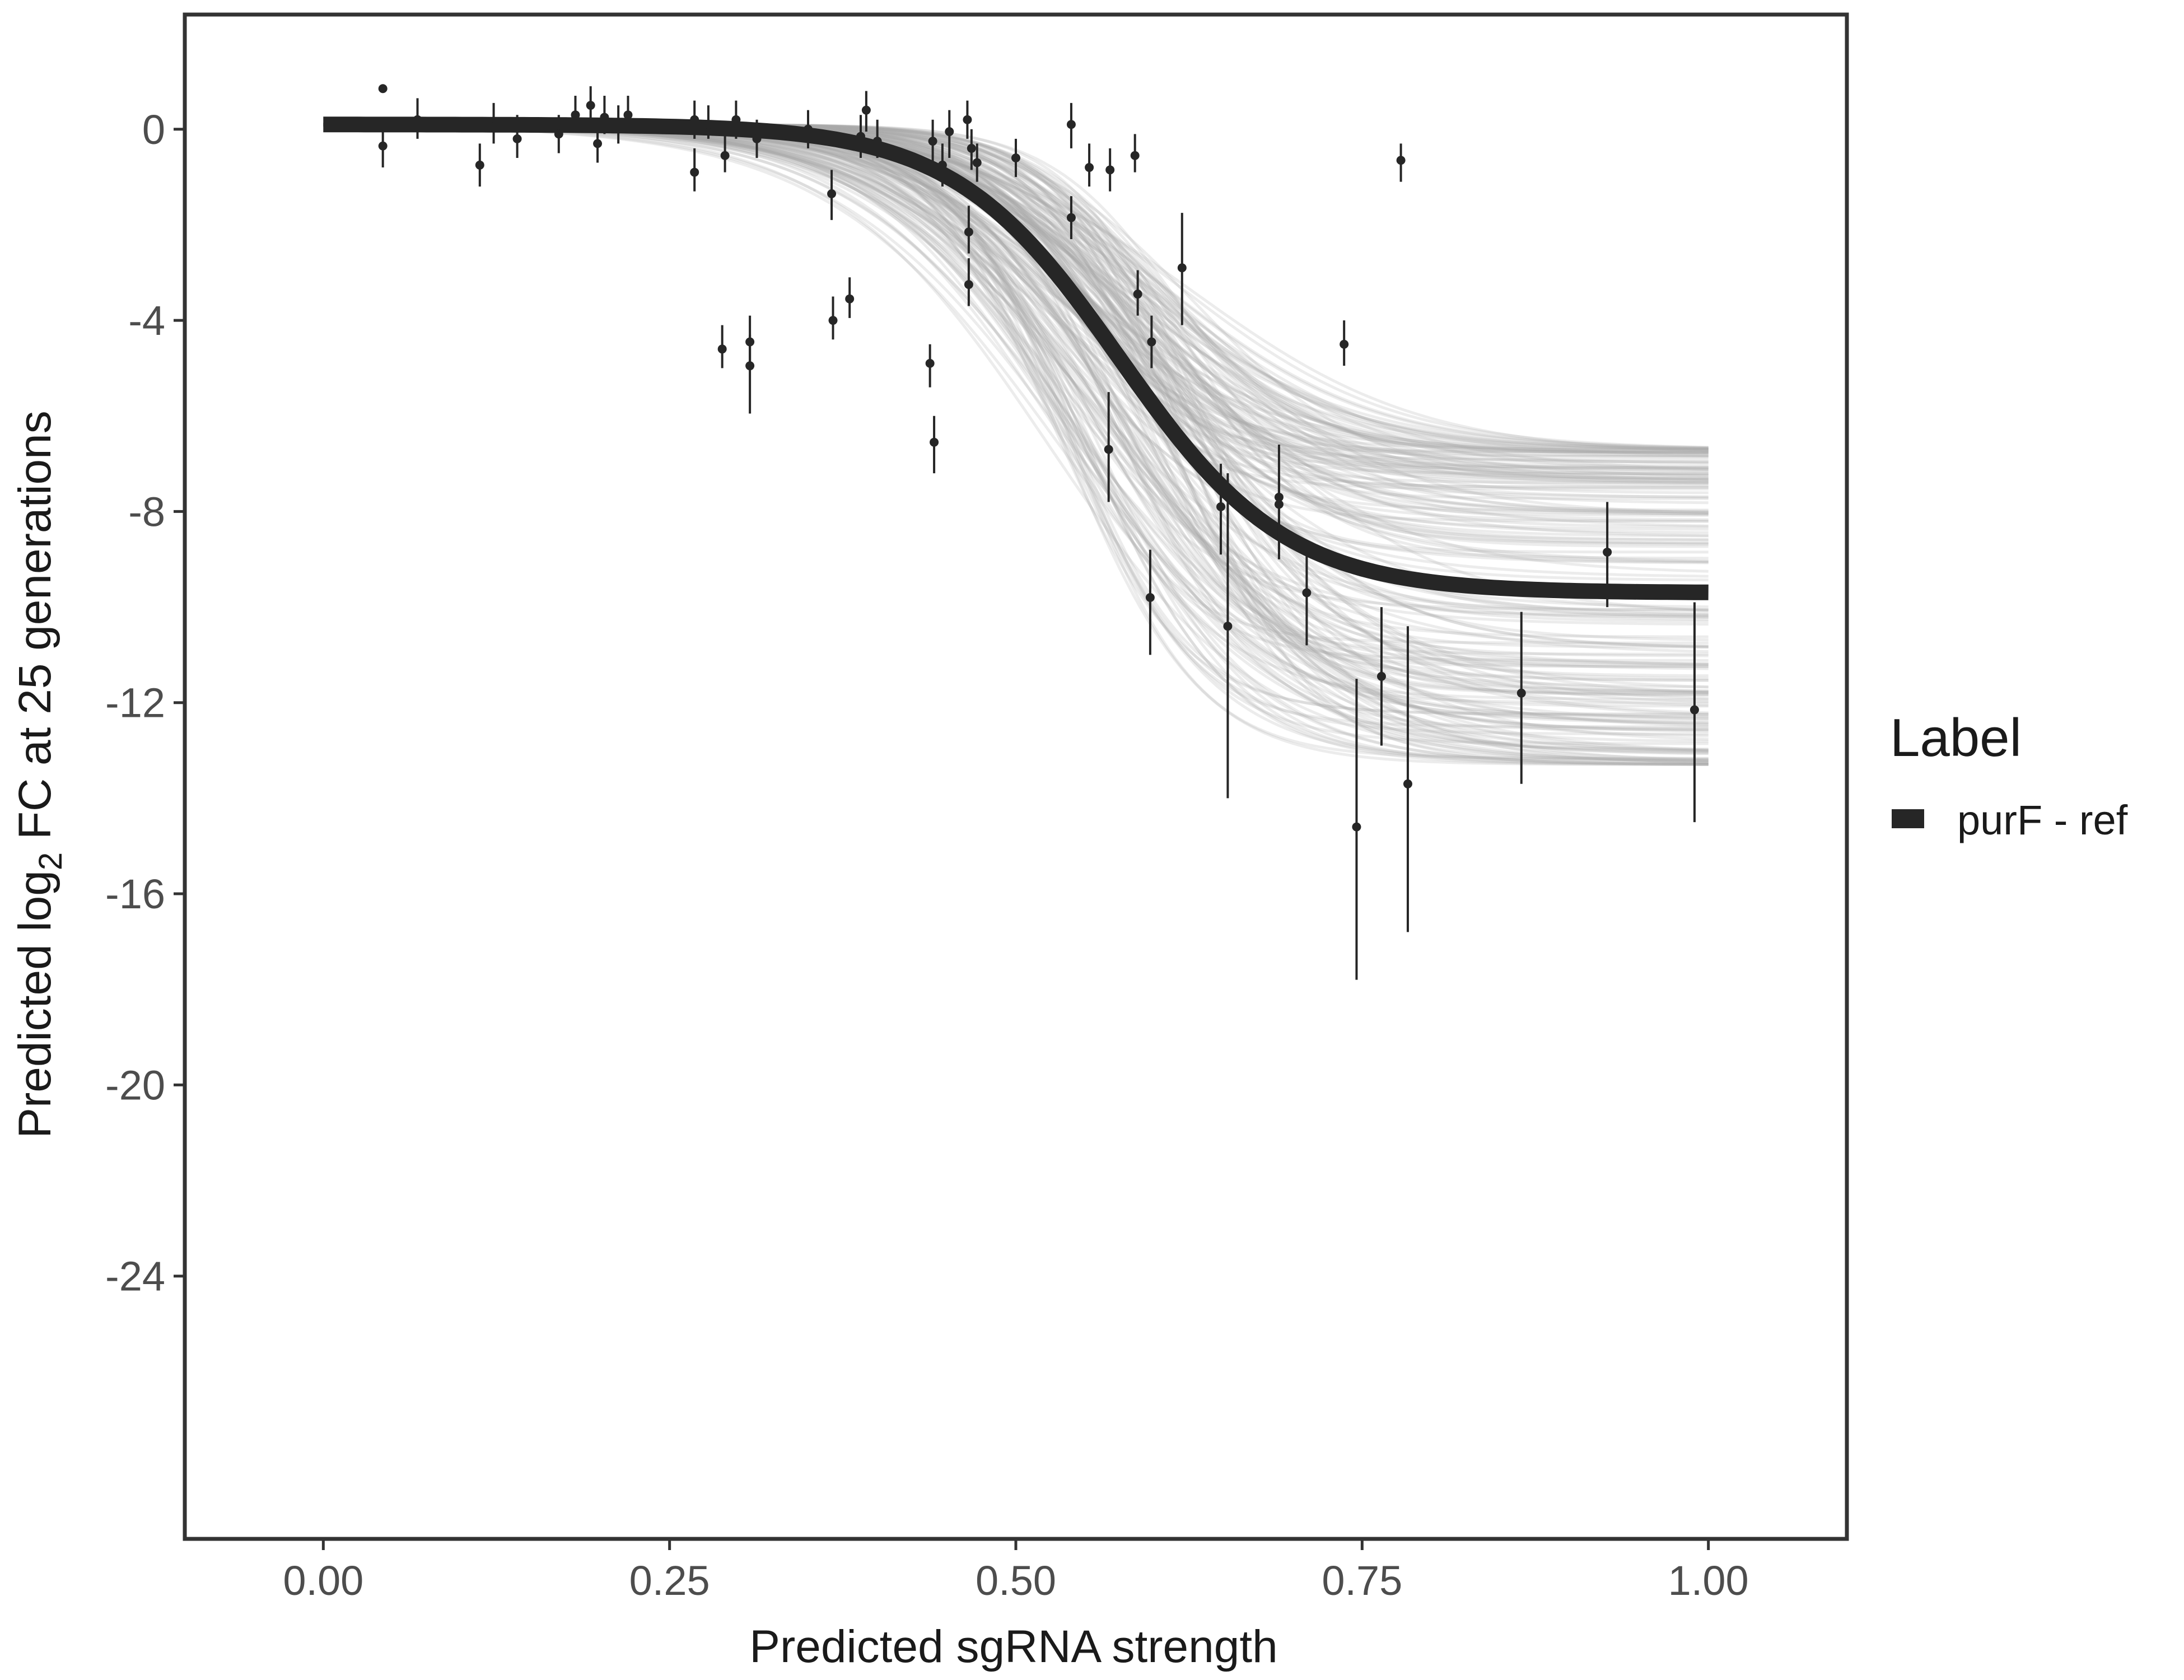 The image size is (2184, 1680). I want to click on y-tick-label: -8, so click(147, 512).